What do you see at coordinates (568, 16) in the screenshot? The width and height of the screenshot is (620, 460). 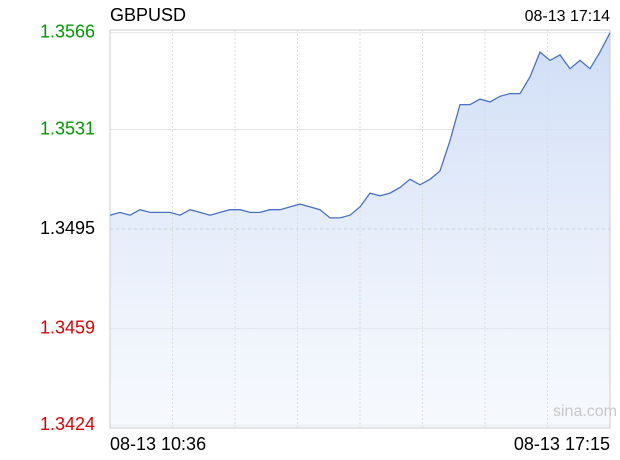 I see `timestamp: 08-13 17:14` at bounding box center [568, 16].